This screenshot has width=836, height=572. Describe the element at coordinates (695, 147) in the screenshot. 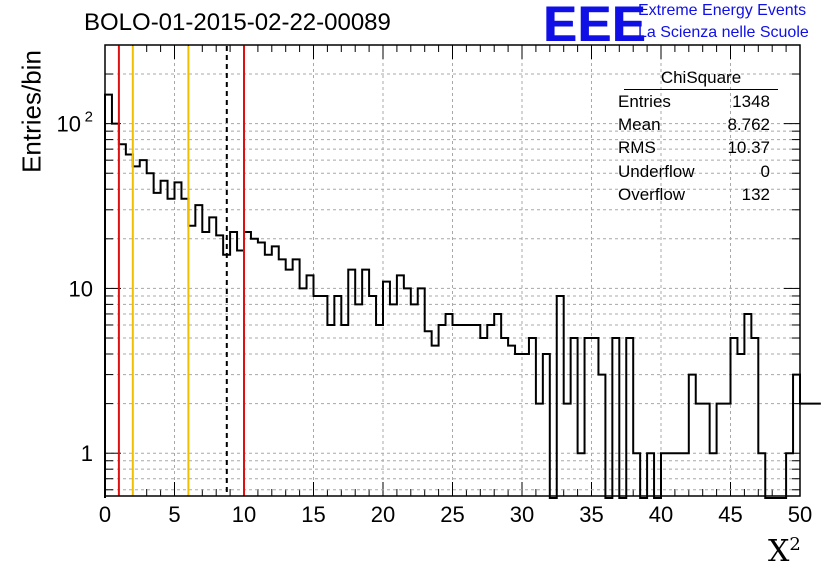

I see `stats-row: RMS 10.37` at that location.